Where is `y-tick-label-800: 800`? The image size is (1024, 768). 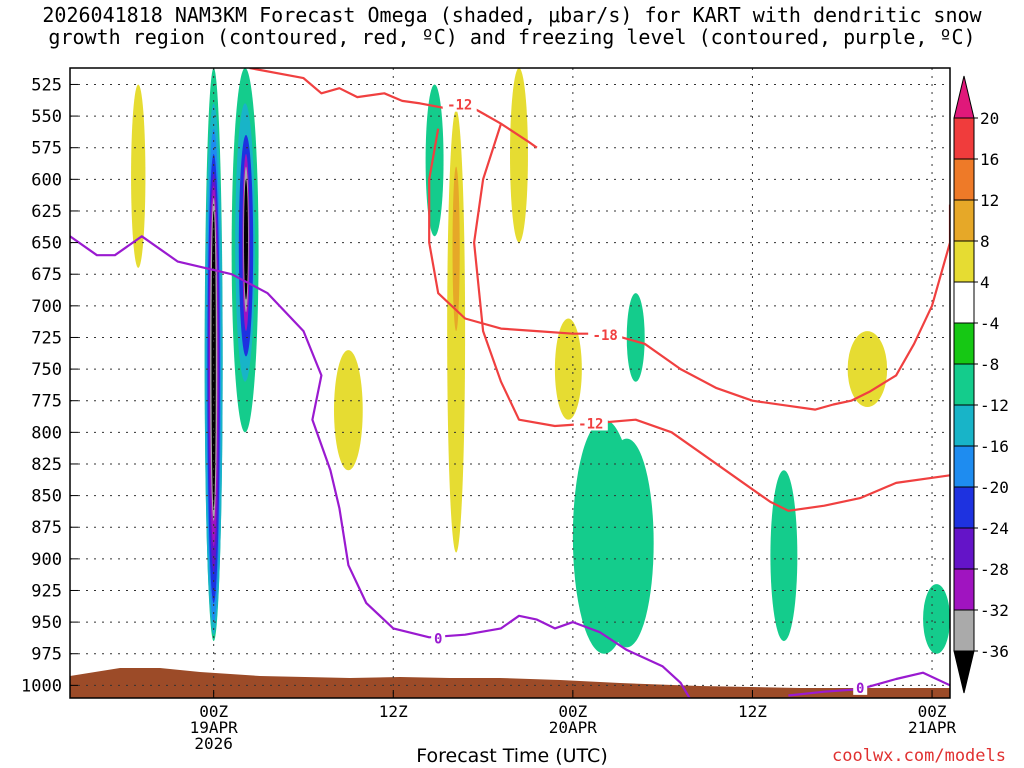 y-tick-label-800: 800 is located at coordinates (46, 433).